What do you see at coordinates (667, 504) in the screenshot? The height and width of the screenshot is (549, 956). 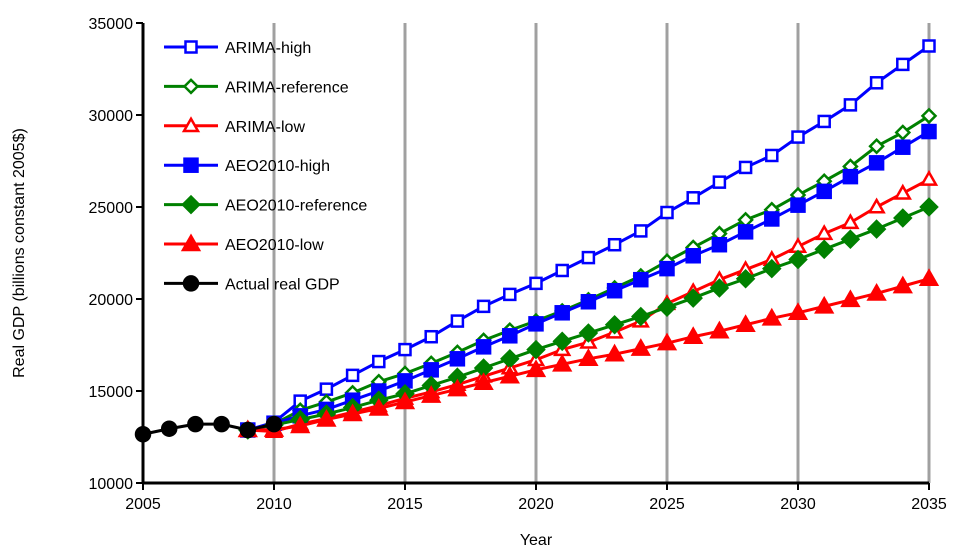 I see `x-tick-label: 2025` at bounding box center [667, 504].